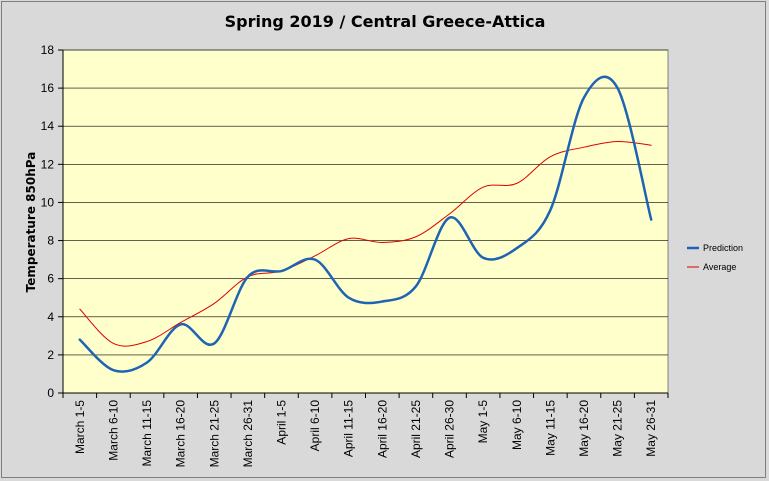 The height and width of the screenshot is (481, 769). Describe the element at coordinates (584, 428) in the screenshot. I see `x-tick-label: May 16-20` at that location.